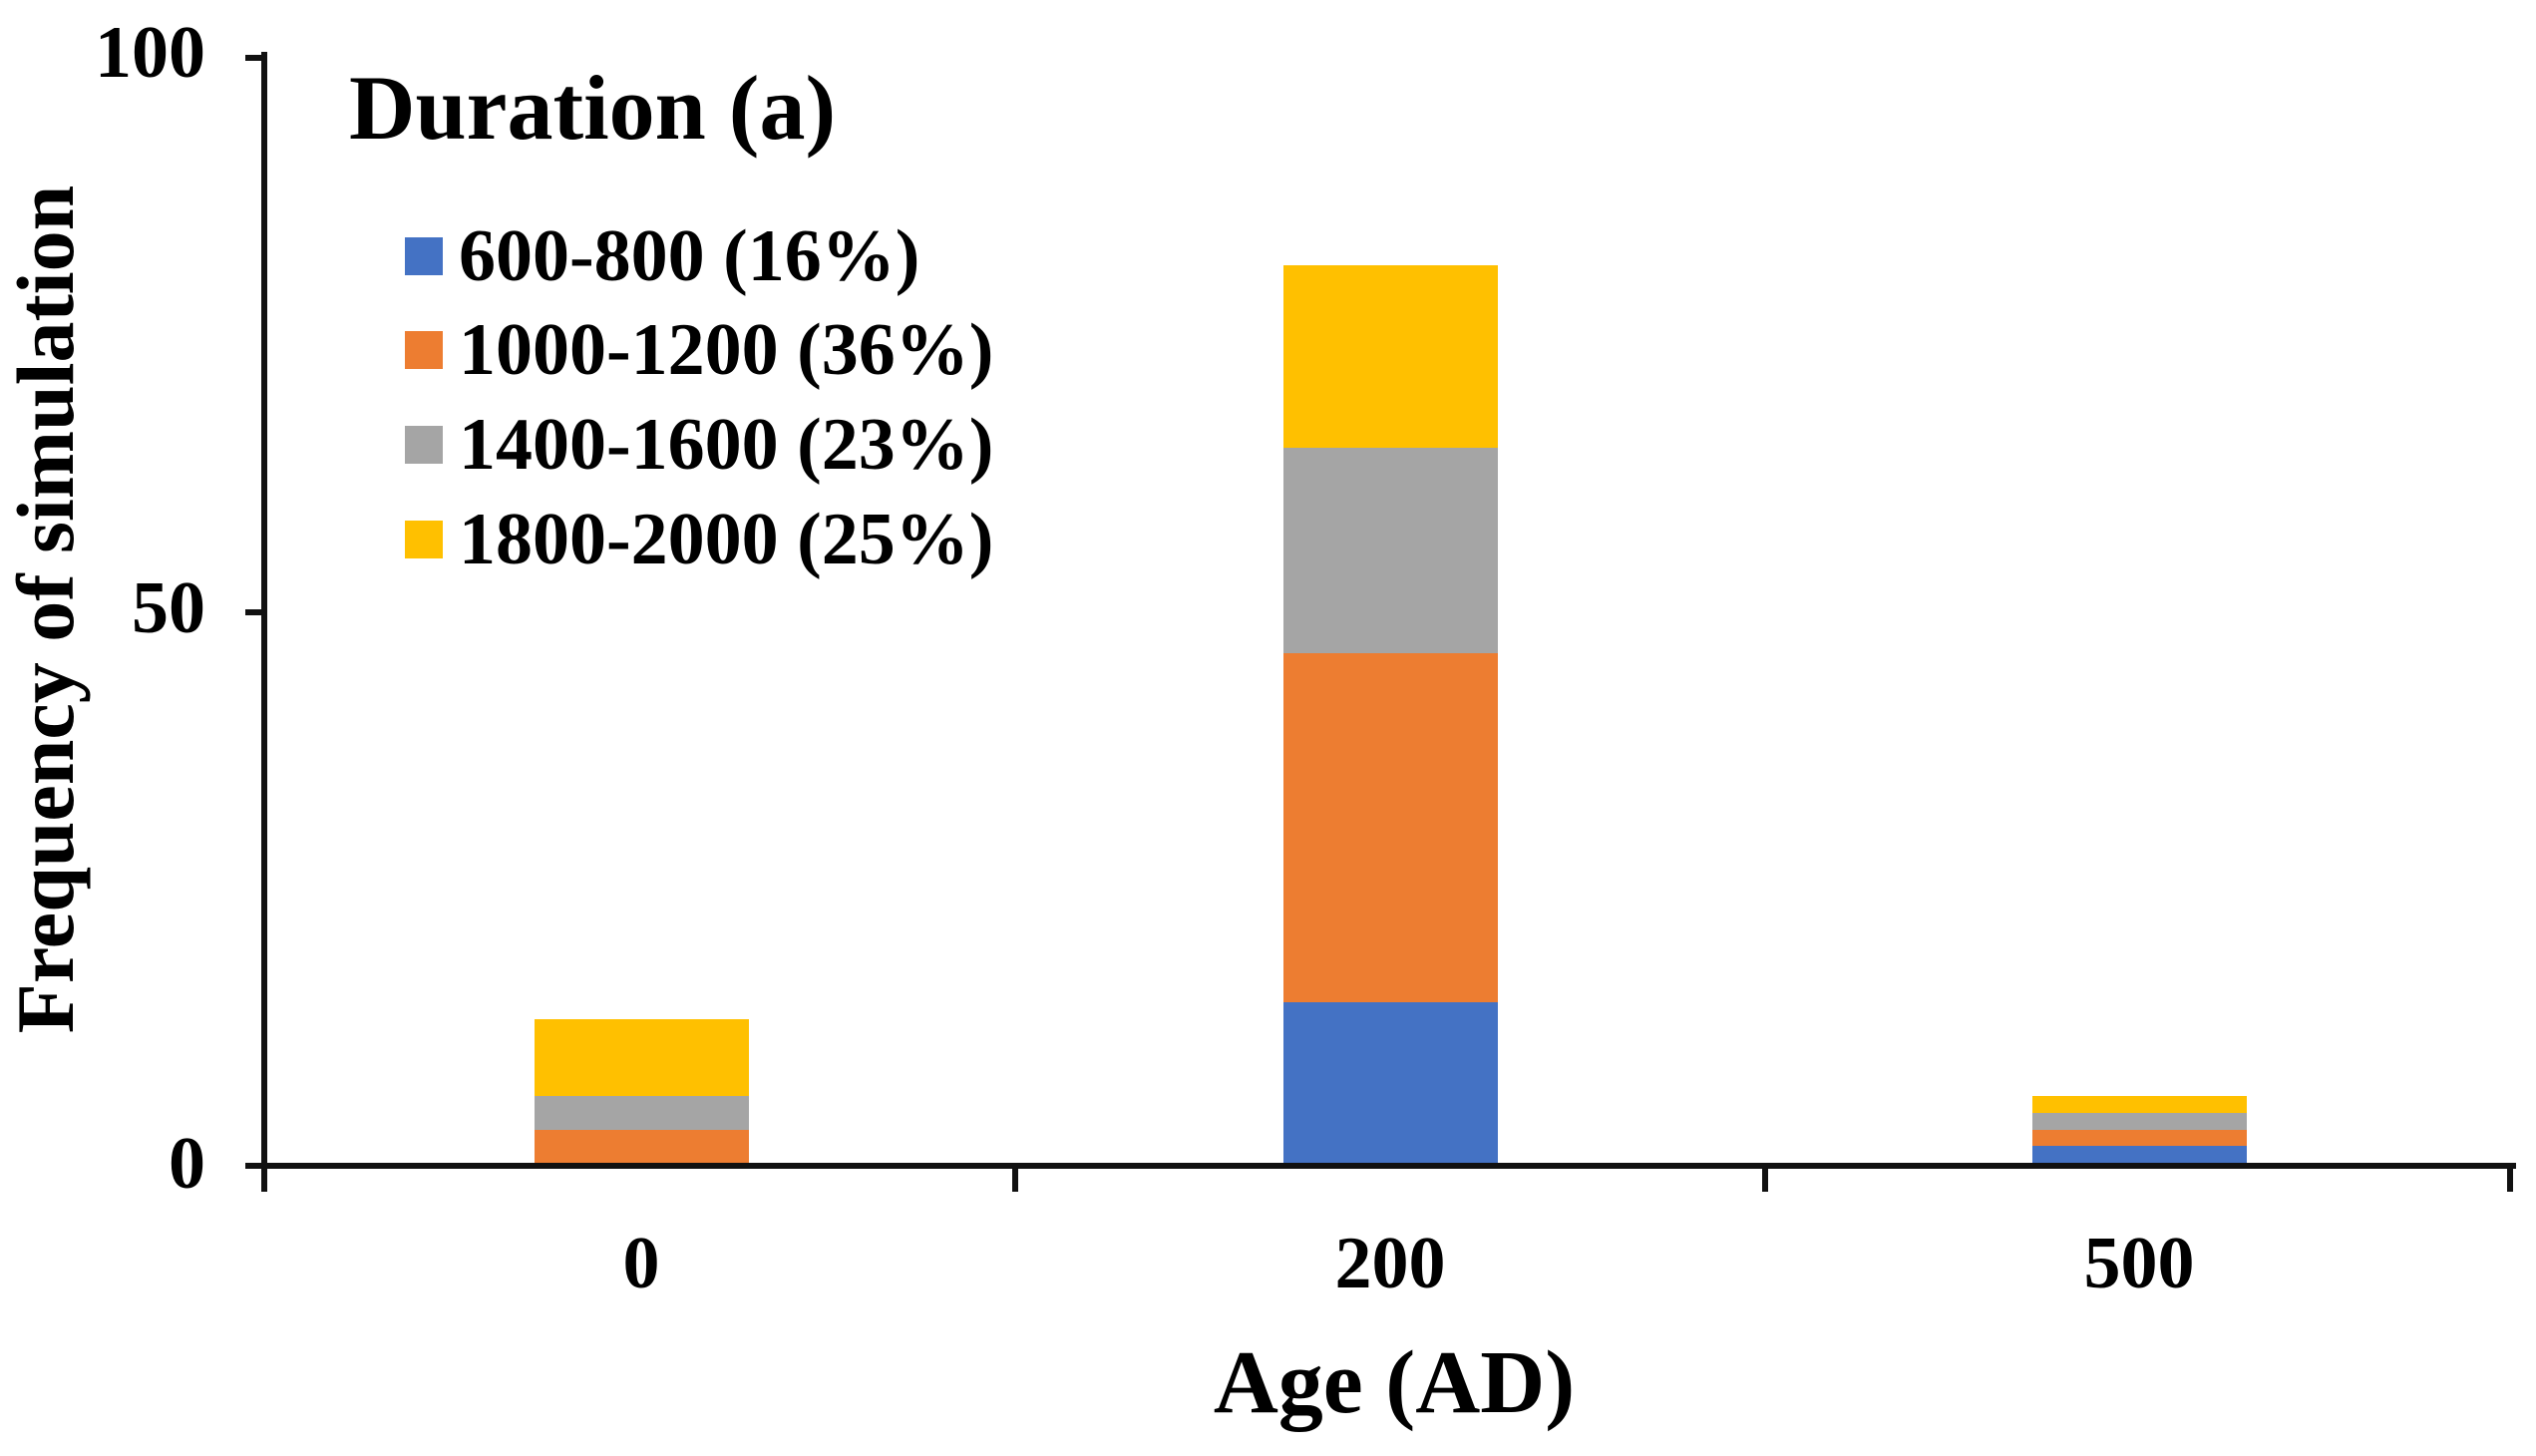  I want to click on legend-item-label: 1400-1600 (23%), so click(727, 445).